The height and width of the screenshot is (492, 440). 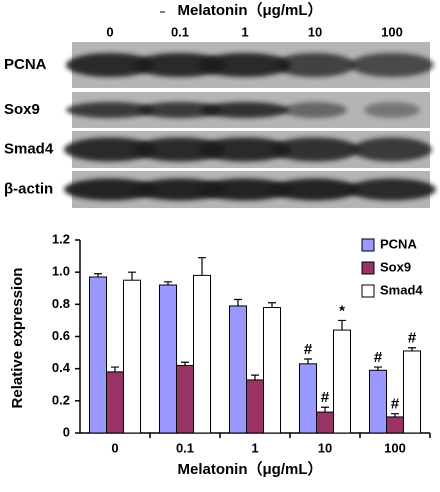 What do you see at coordinates (114, 447) in the screenshot?
I see `x-tick-label: 0` at bounding box center [114, 447].